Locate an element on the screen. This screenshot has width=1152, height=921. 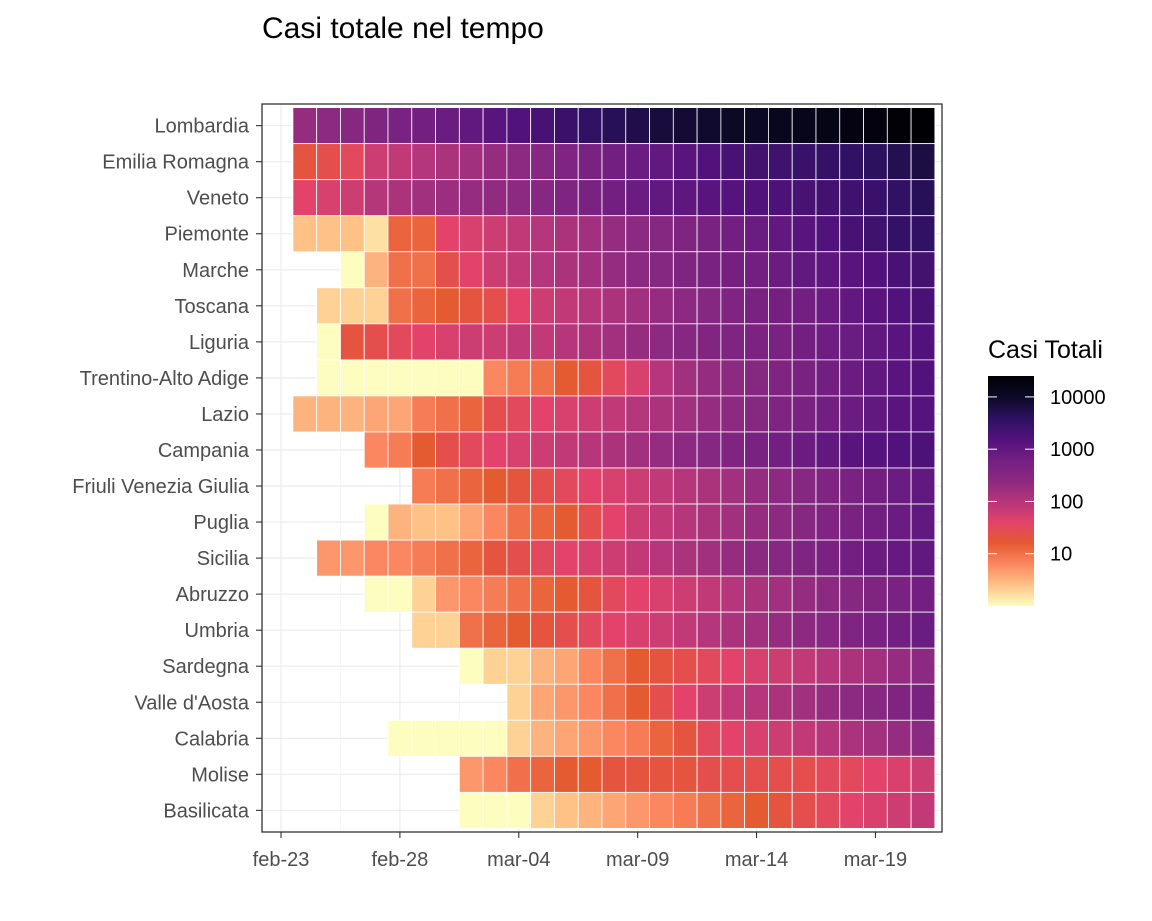
y-tick-label: Calabria is located at coordinates (212, 739).